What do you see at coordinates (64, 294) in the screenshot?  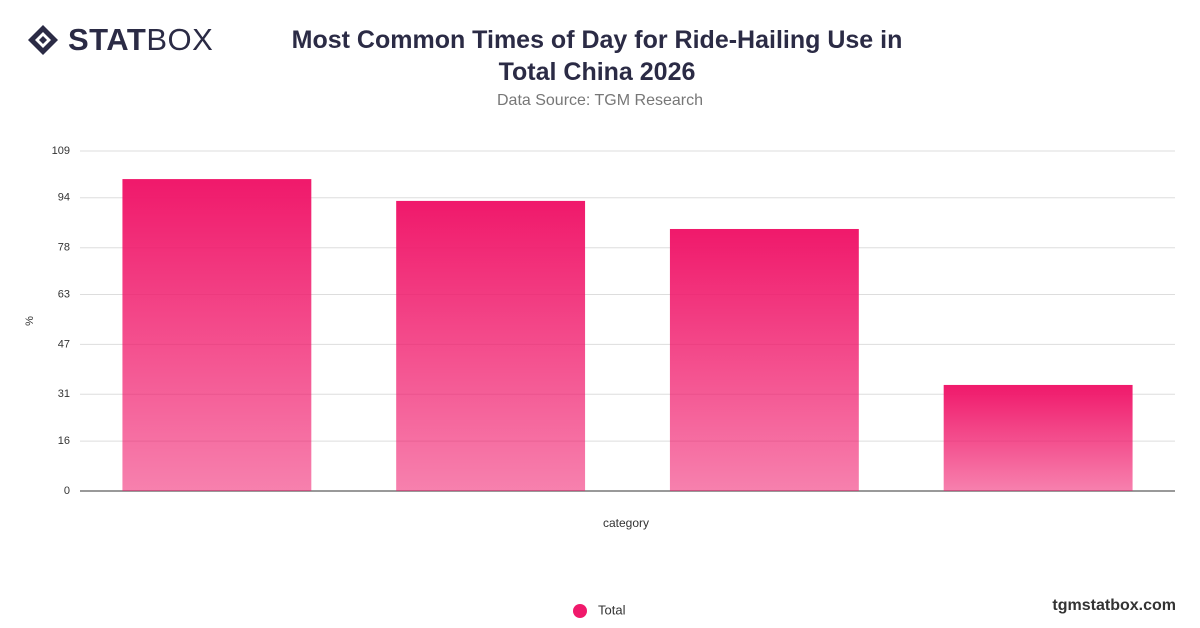 I see `y-tick-label: 63` at bounding box center [64, 294].